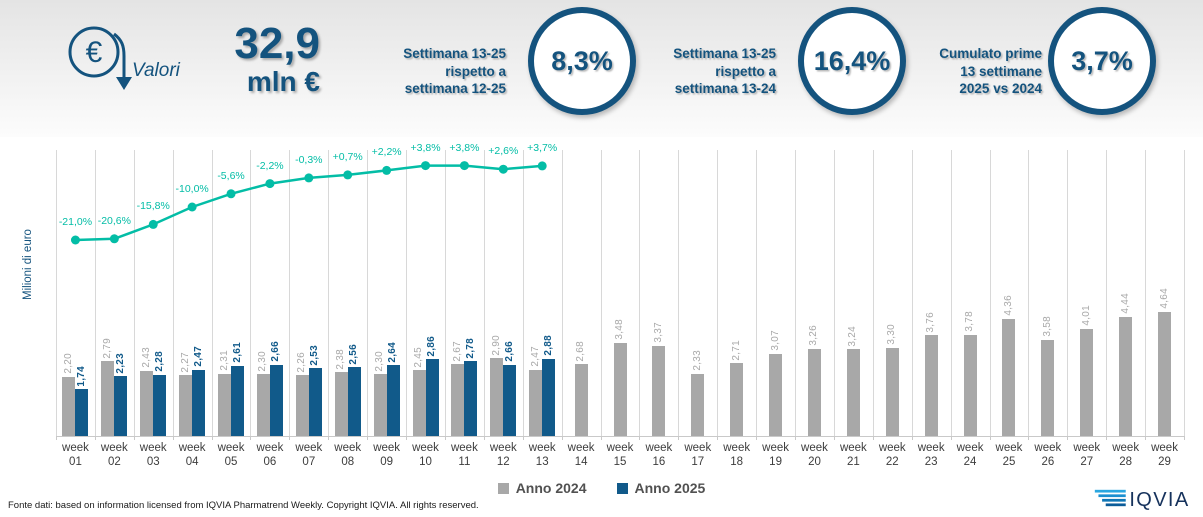  I want to click on week-number: 02, so click(114, 461).